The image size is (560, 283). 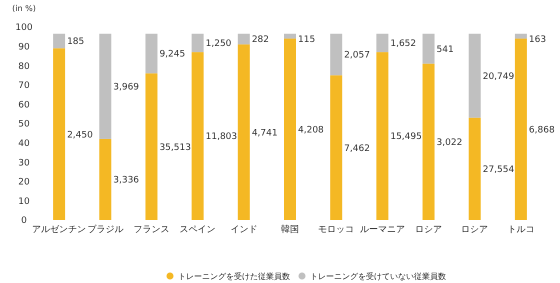 I want to click on annotation: 15,495, so click(x=406, y=137).